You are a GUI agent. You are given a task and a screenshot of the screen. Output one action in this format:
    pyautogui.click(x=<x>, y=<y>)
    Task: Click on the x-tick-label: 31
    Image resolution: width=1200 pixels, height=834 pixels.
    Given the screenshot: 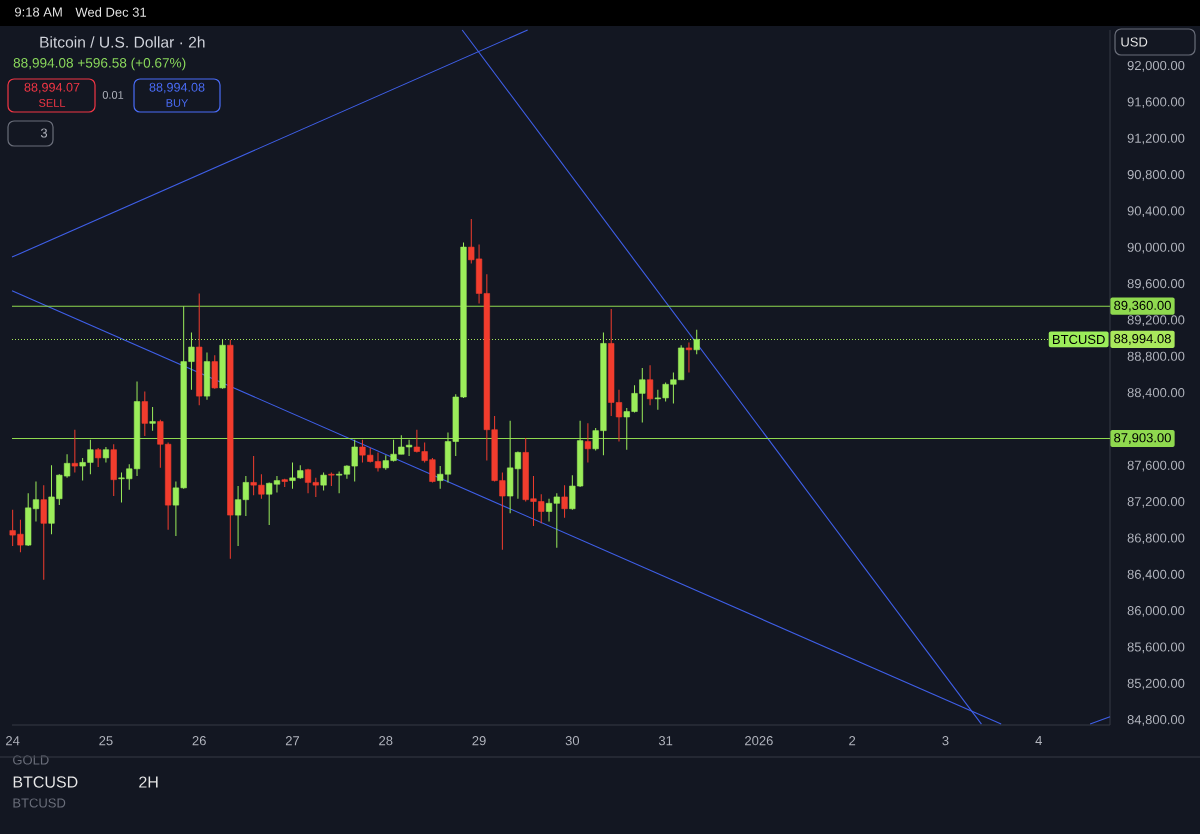 What is the action you would take?
    pyautogui.click(x=665, y=741)
    